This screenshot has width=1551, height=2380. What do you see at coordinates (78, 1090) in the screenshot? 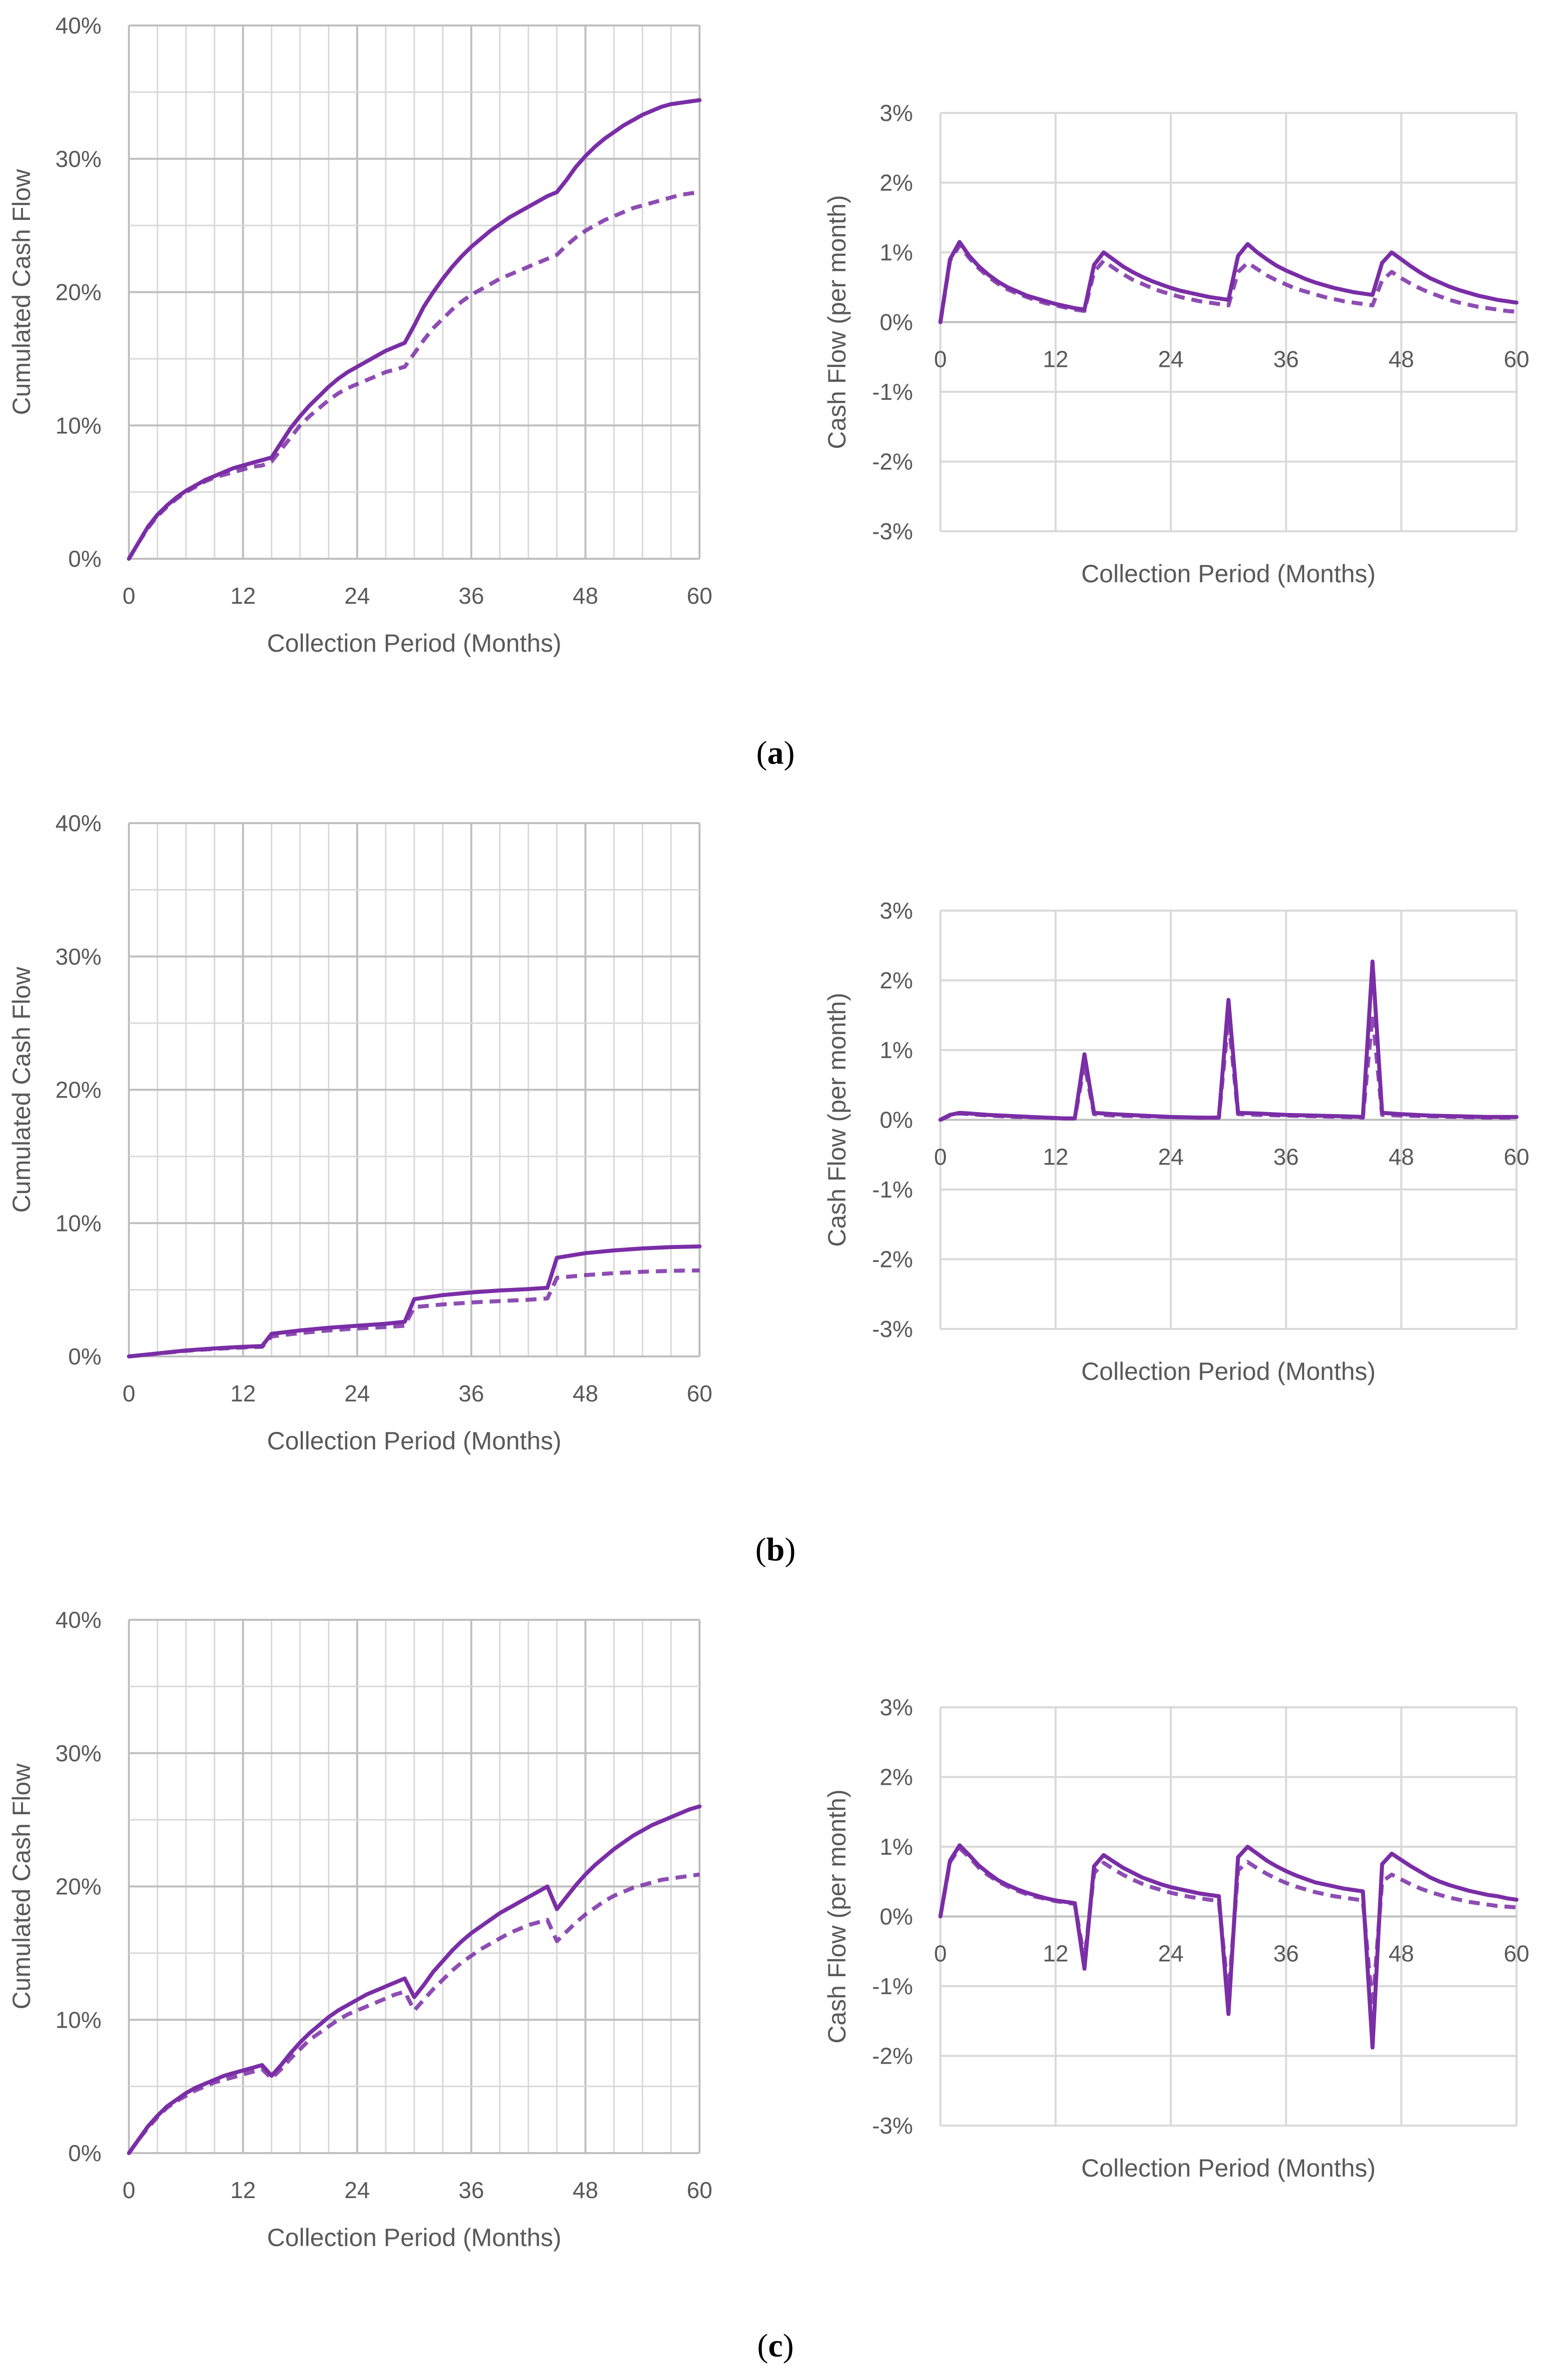
I see `y-tick-label: 20%` at bounding box center [78, 1090].